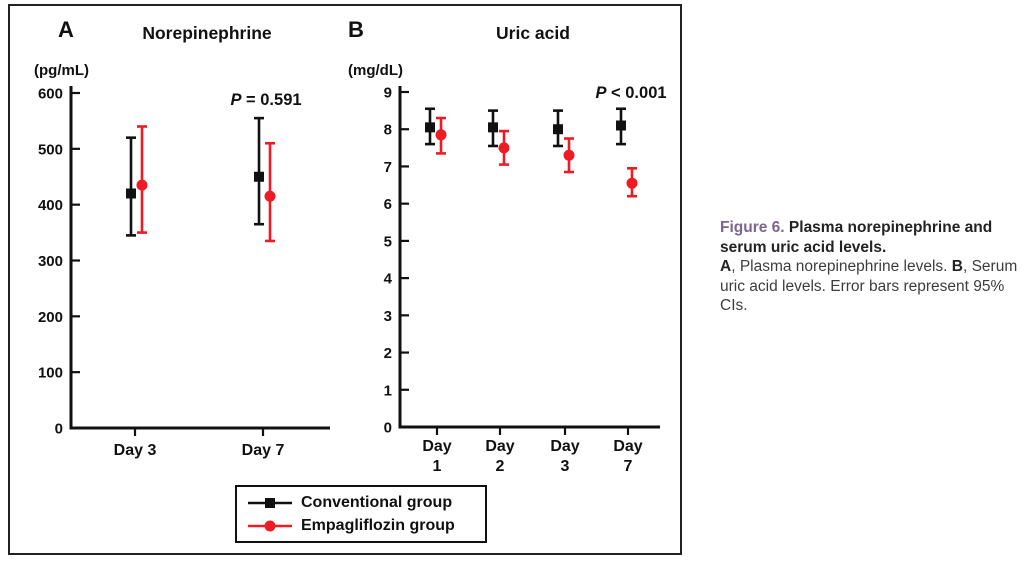 The image size is (1024, 564). I want to click on y-tick-label: 500, so click(50, 149).